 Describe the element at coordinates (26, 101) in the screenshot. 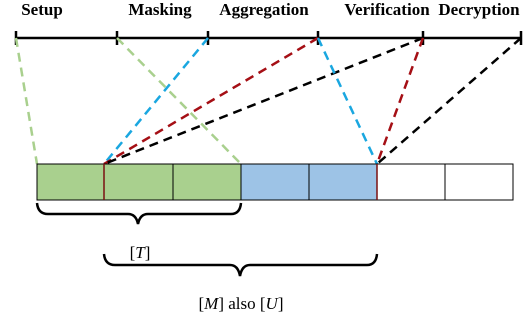

I see `green-connector` at that location.